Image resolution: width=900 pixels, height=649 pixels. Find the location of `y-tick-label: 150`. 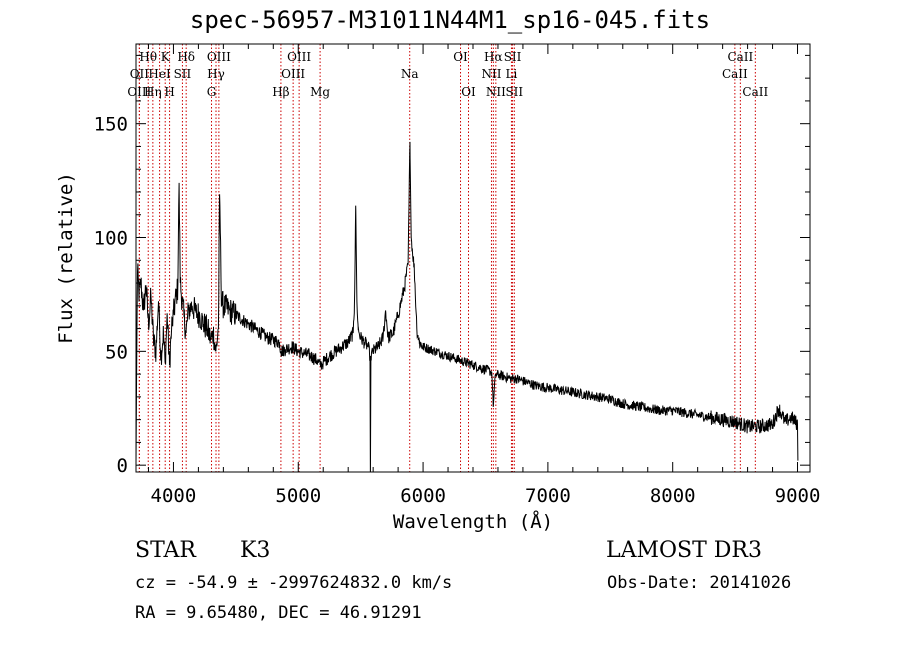

y-tick-label: 150 is located at coordinates (111, 125).